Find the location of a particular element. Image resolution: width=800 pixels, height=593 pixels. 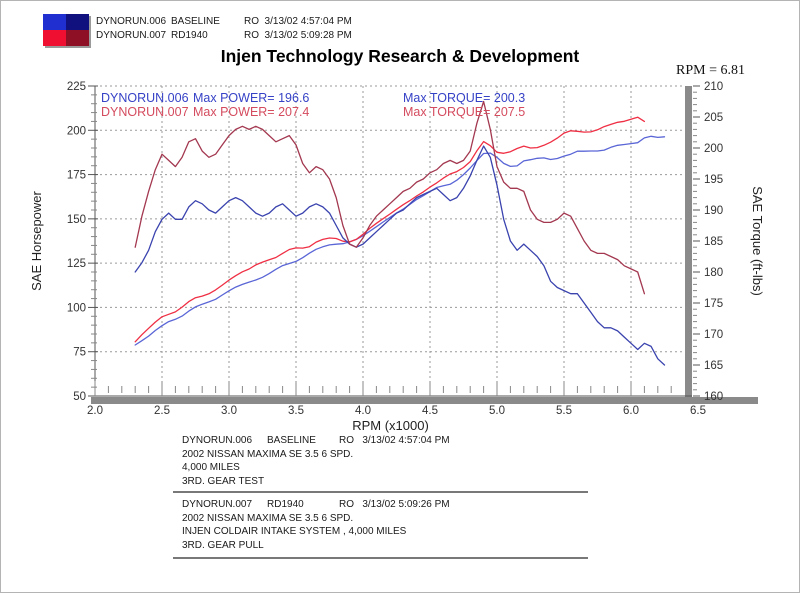

header-run-row: DYNORUN.007 RD1940 RO 3/13/02 5:09:28 PM is located at coordinates (296, 37).